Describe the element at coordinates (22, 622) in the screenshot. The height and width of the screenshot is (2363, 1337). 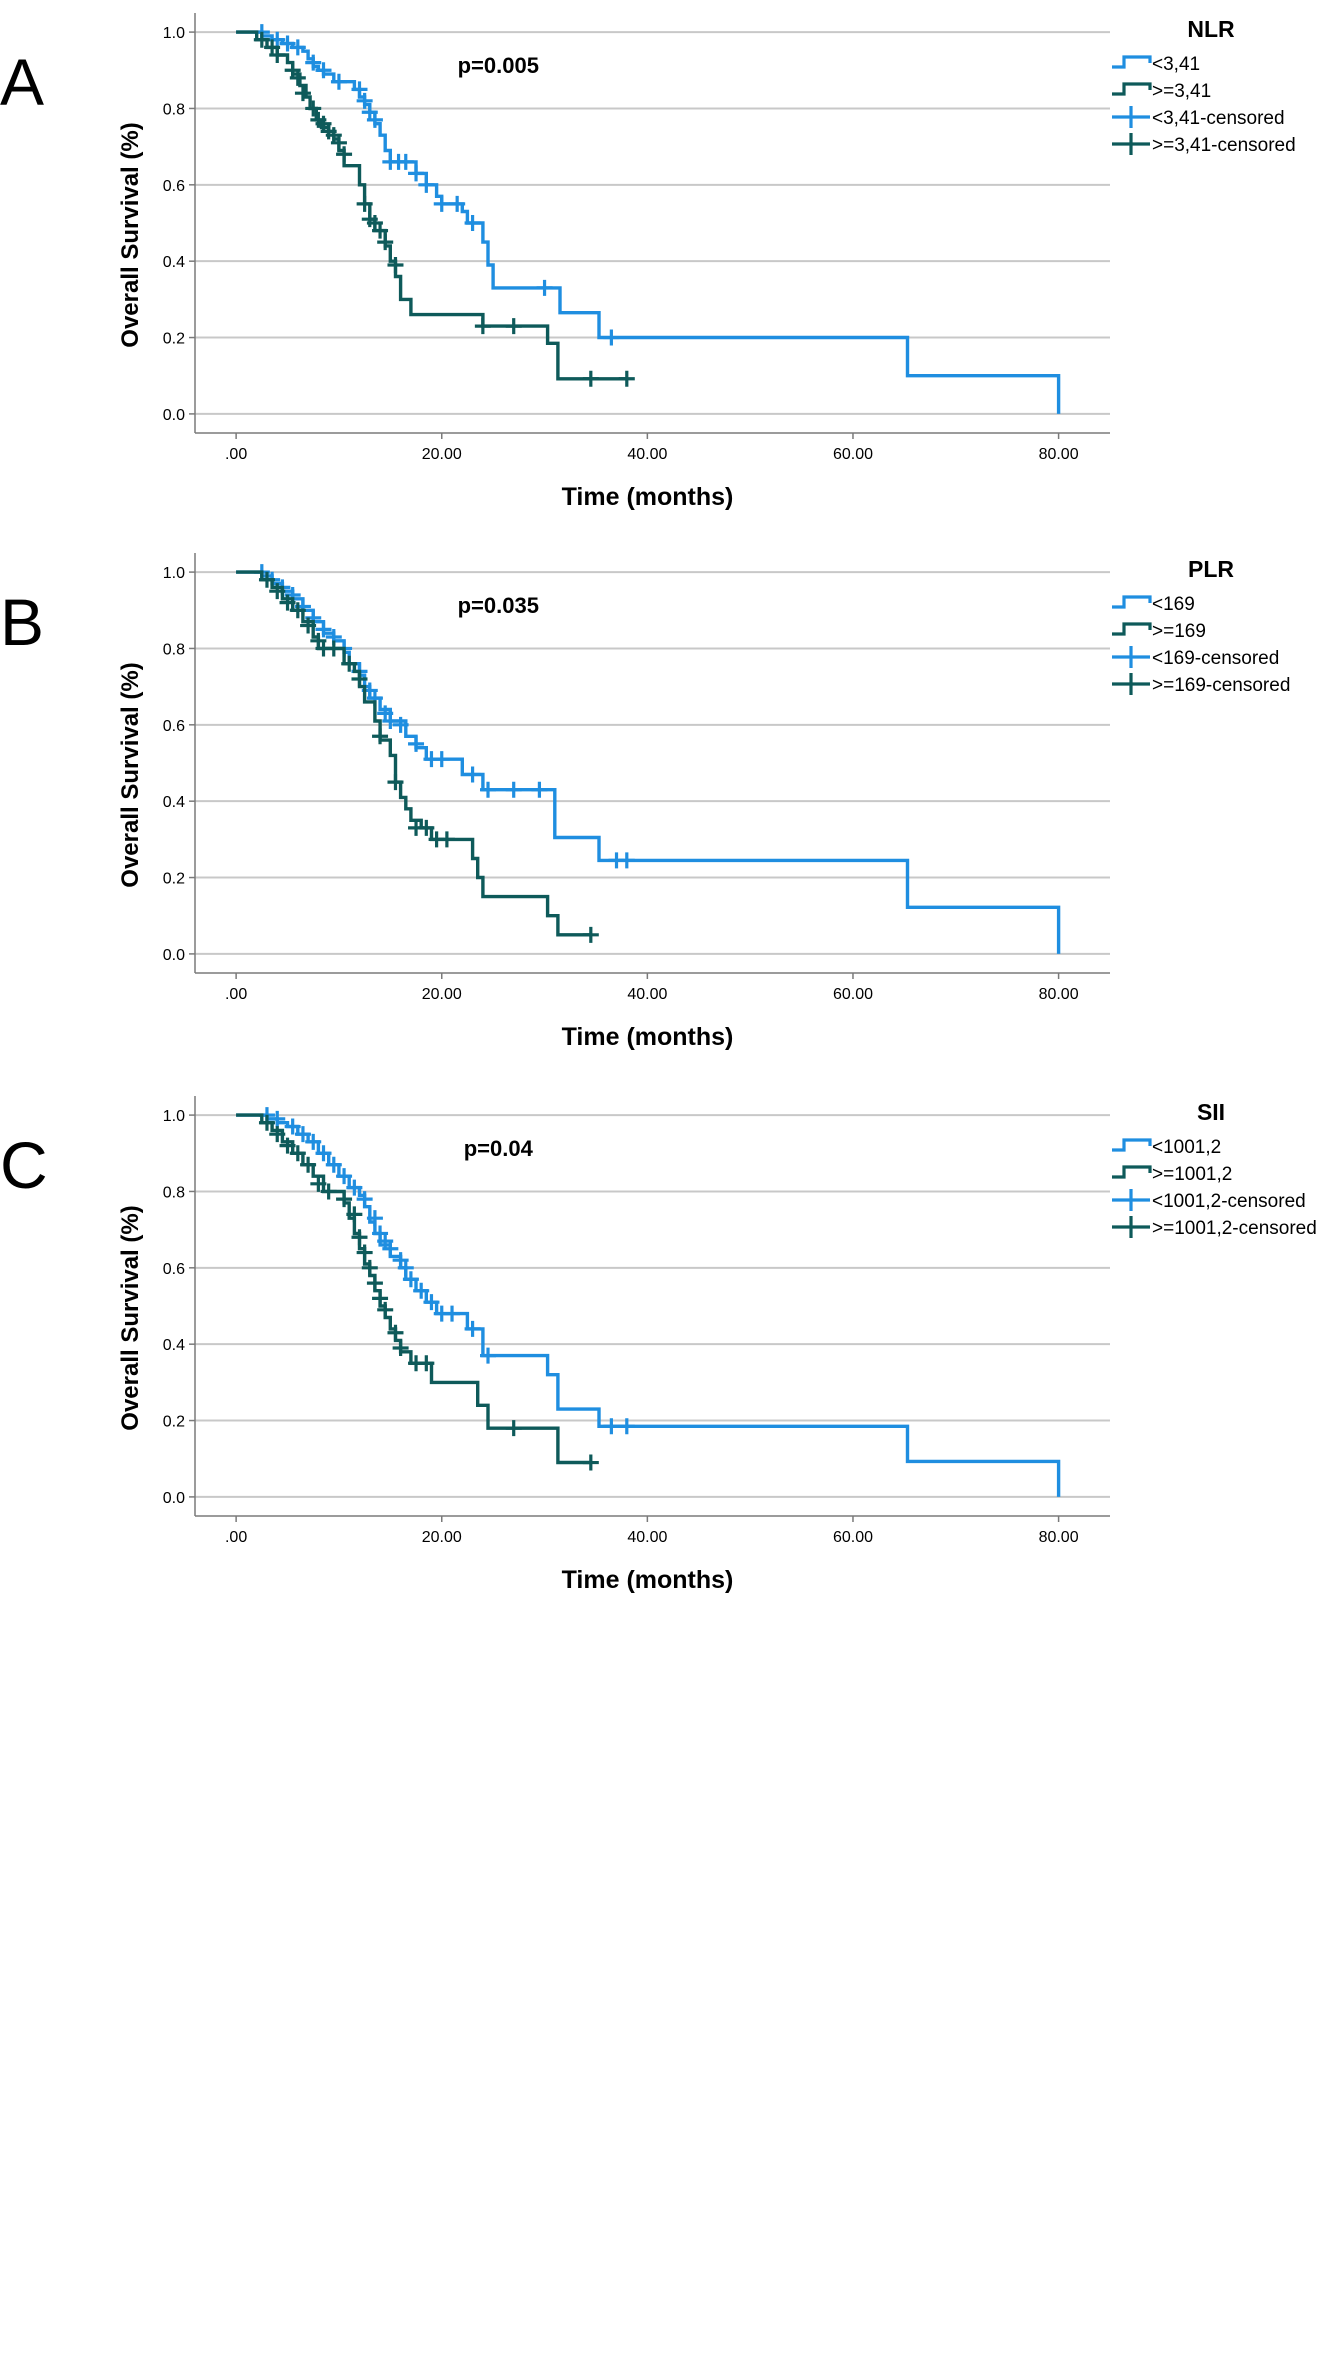
I see `panel-letter: B` at that location.